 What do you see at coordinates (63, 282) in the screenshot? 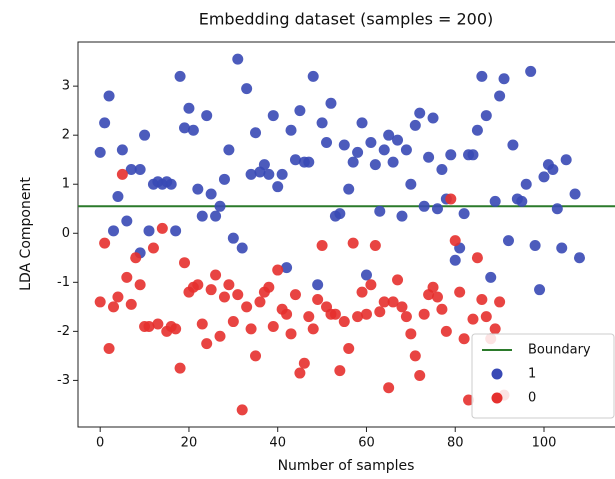
I see `y-tick-label: -1` at bounding box center [63, 282].